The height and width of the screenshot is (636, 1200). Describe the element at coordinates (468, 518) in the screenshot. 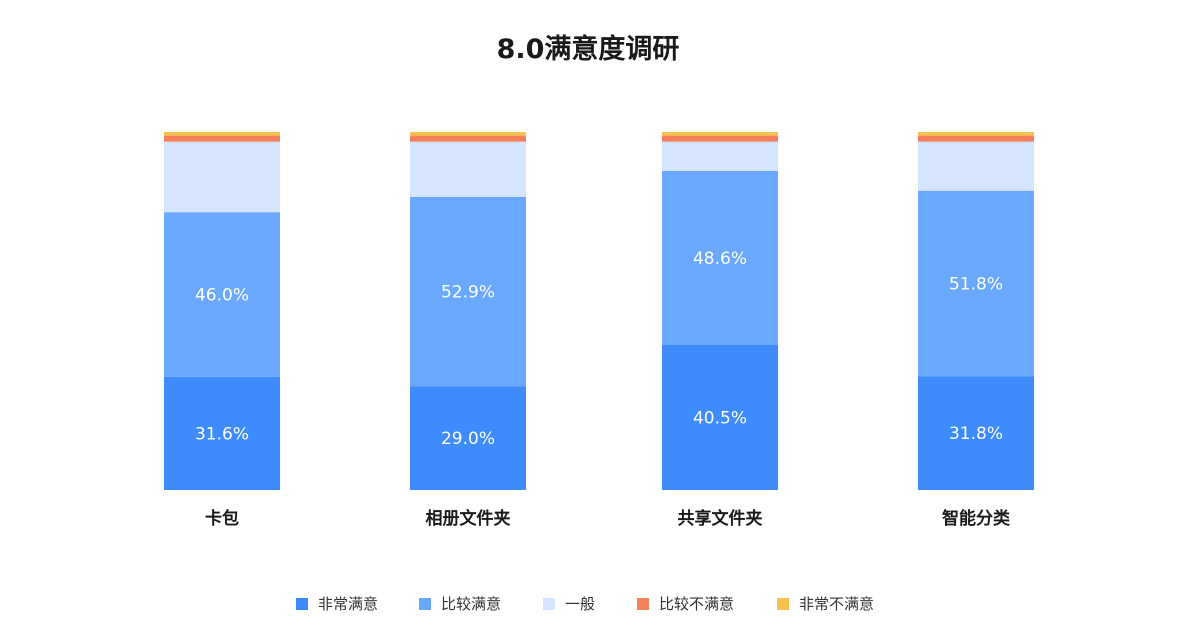

I see `category-label: 相册文件夹` at that location.